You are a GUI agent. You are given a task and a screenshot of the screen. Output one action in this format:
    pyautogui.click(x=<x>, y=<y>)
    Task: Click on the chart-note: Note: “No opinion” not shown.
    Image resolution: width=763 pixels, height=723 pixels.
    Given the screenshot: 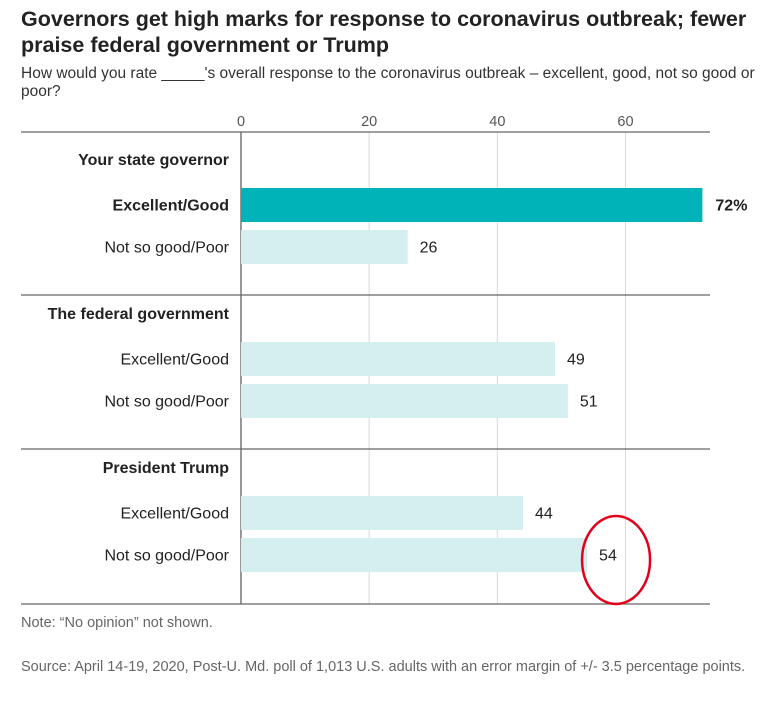 What is the action you would take?
    pyautogui.click(x=117, y=623)
    